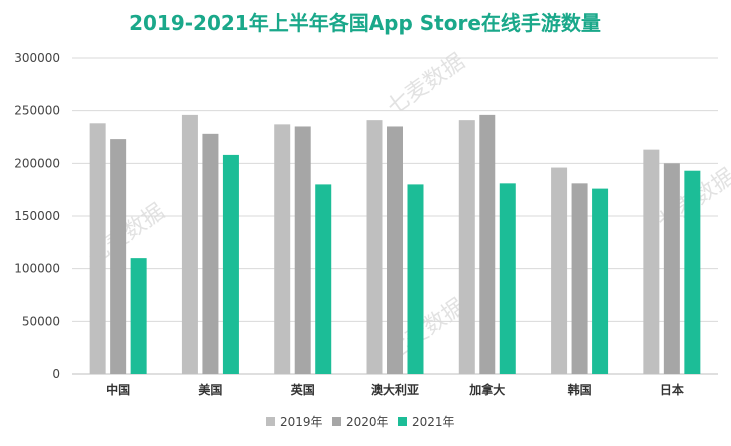  I want to click on bar-2019年-日本, so click(651, 261).